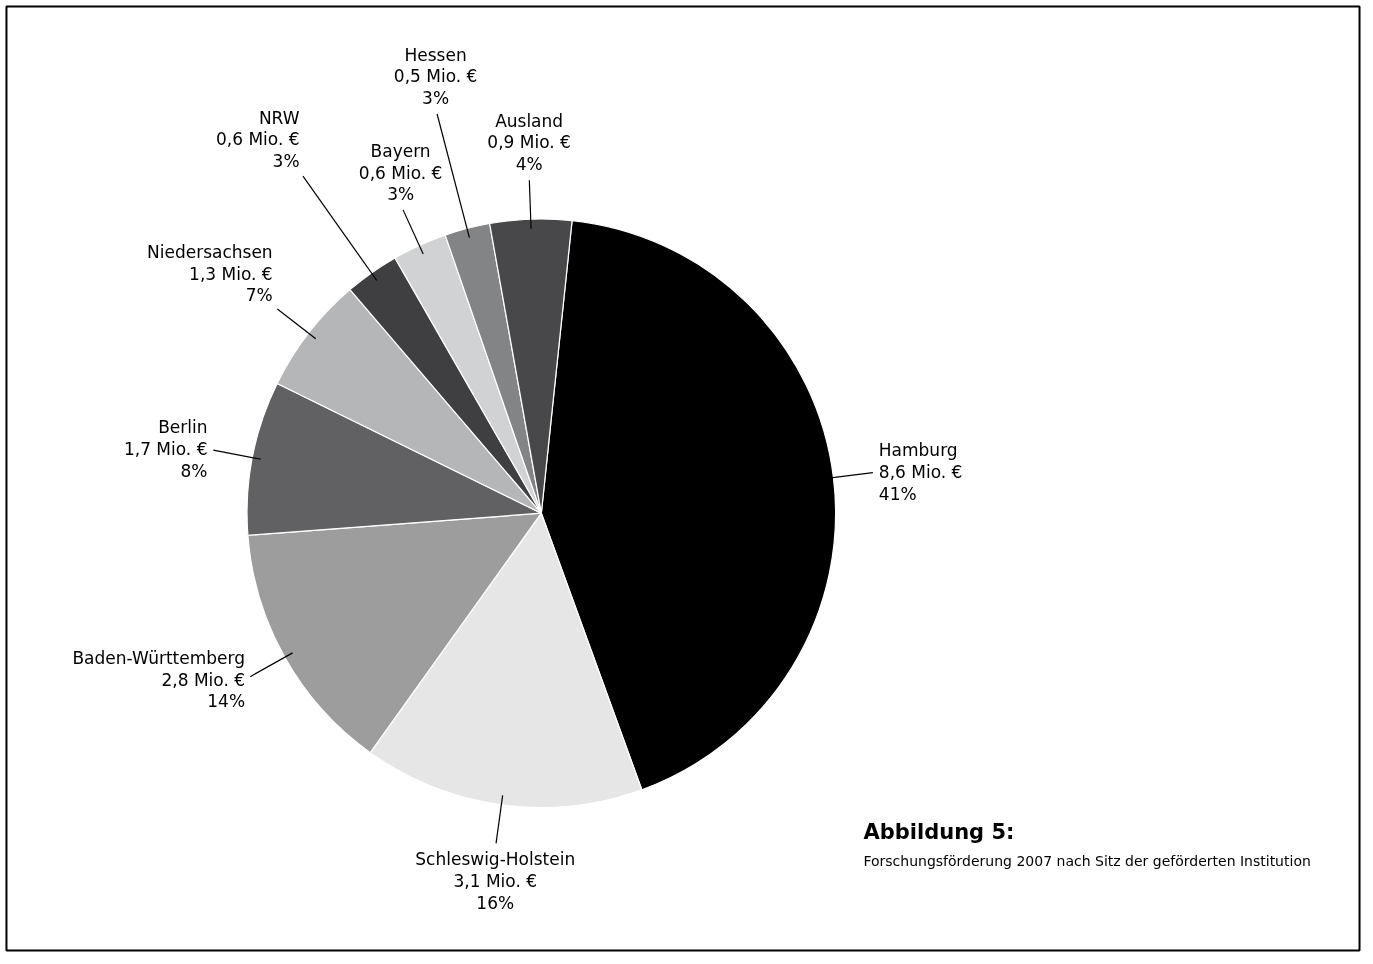 The image size is (1373, 964). I want to click on slice-label: Berlin, so click(183, 427).